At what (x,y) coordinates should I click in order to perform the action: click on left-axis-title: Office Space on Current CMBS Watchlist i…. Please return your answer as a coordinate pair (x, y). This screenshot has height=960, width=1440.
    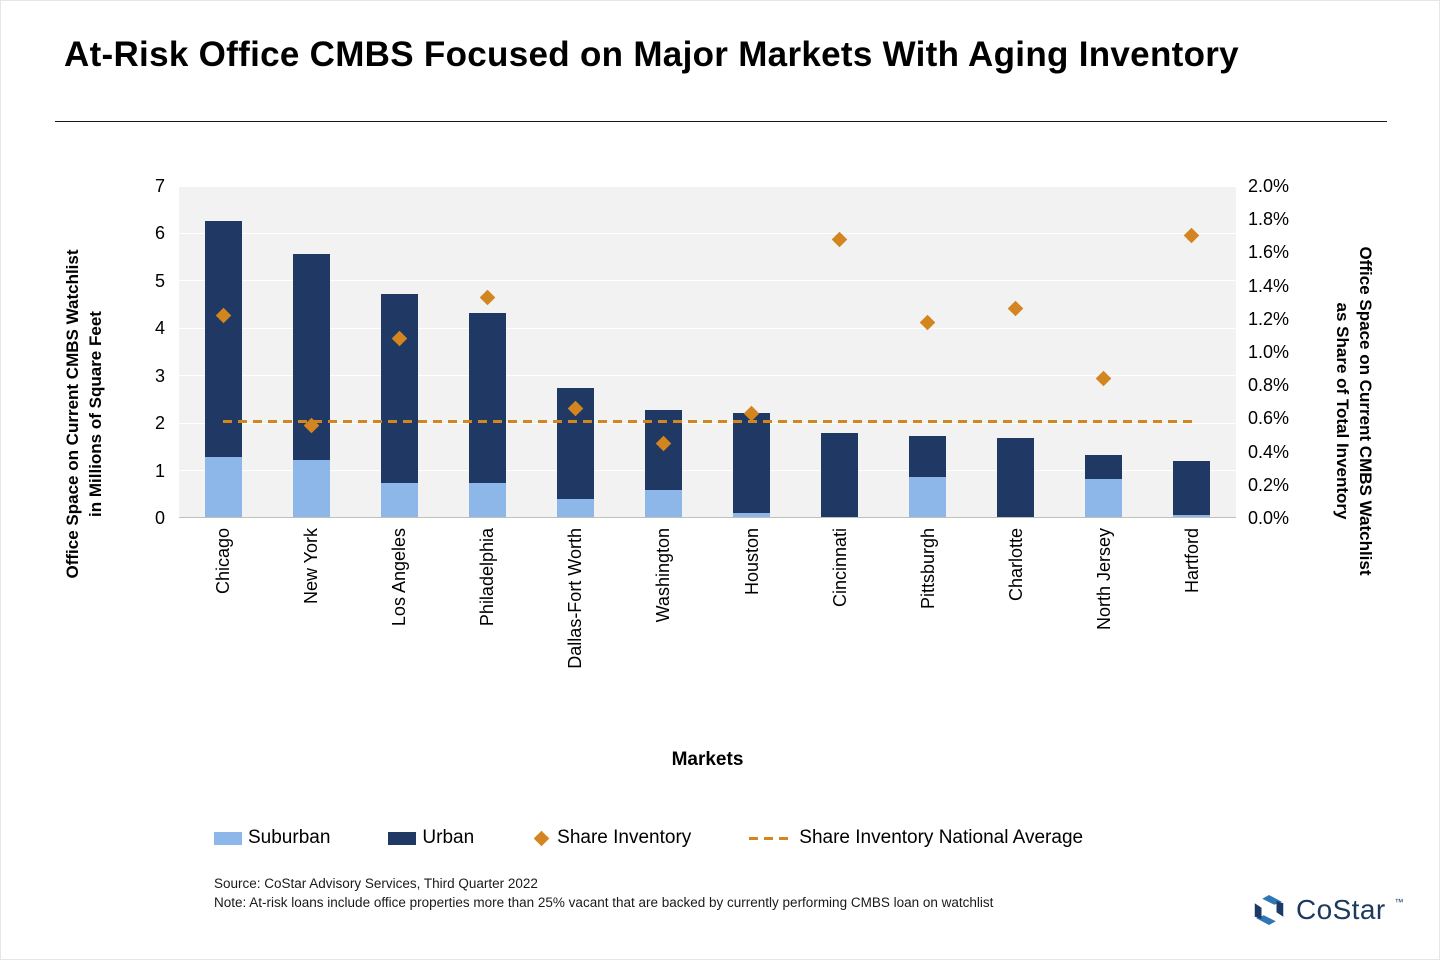
    Looking at the image, I should click on (84, 414).